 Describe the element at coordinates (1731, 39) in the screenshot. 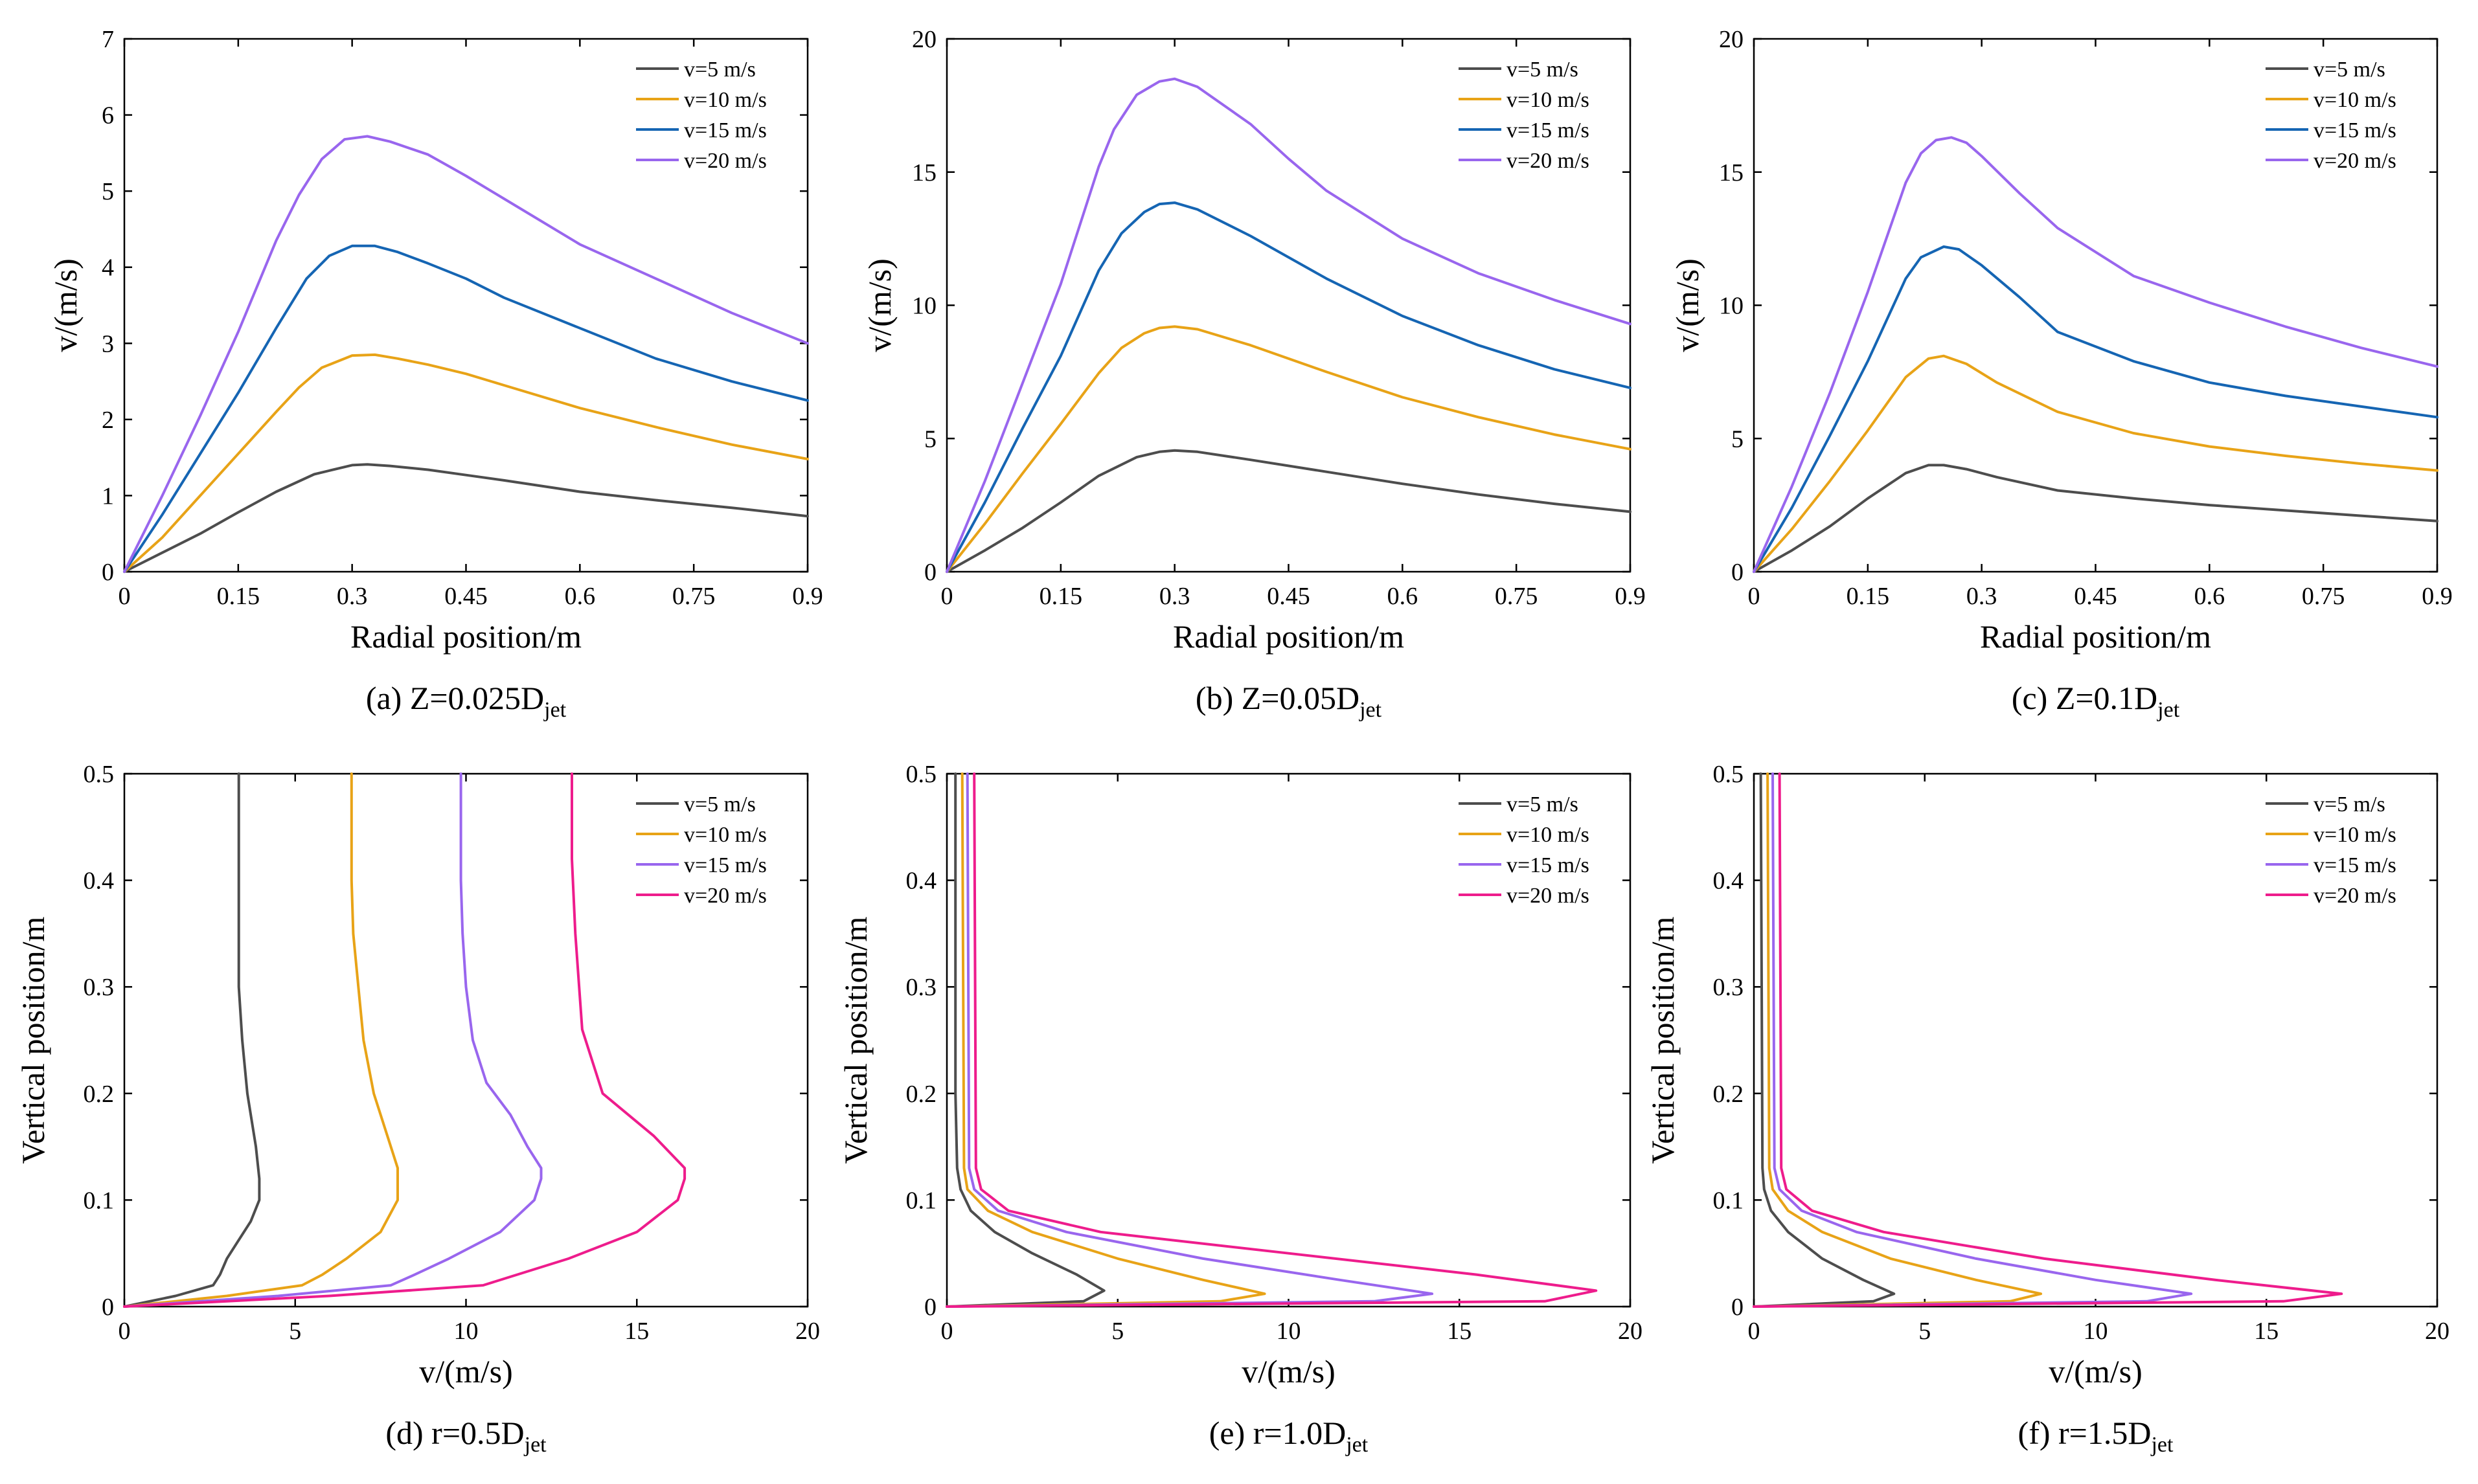

I see `y-tick-label: 20` at that location.